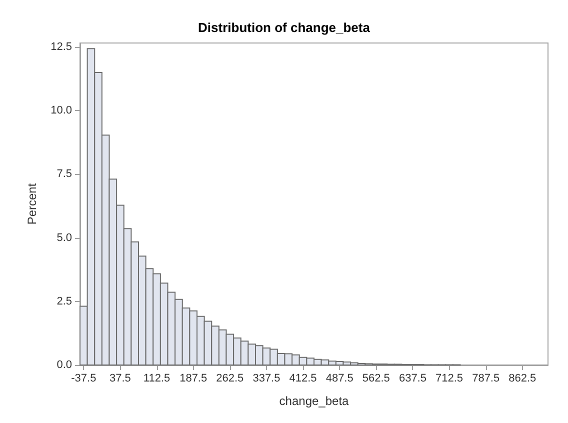  What do you see at coordinates (64, 301) in the screenshot?
I see `y-tick-label: 2.5` at bounding box center [64, 301].